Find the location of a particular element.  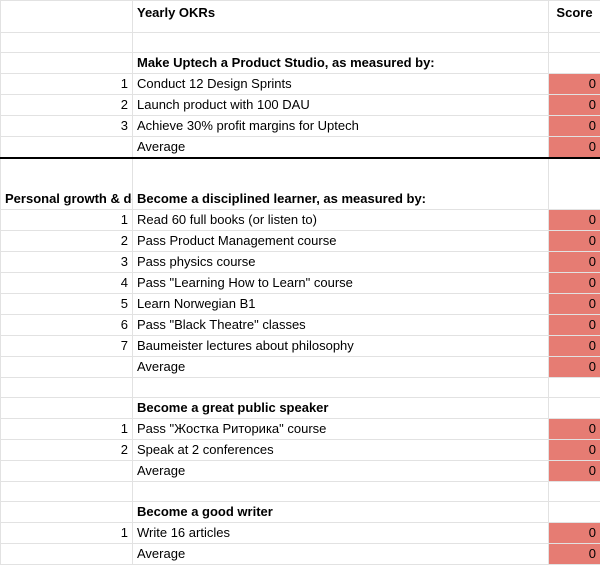

key-result-number: 5 is located at coordinates (67, 304).